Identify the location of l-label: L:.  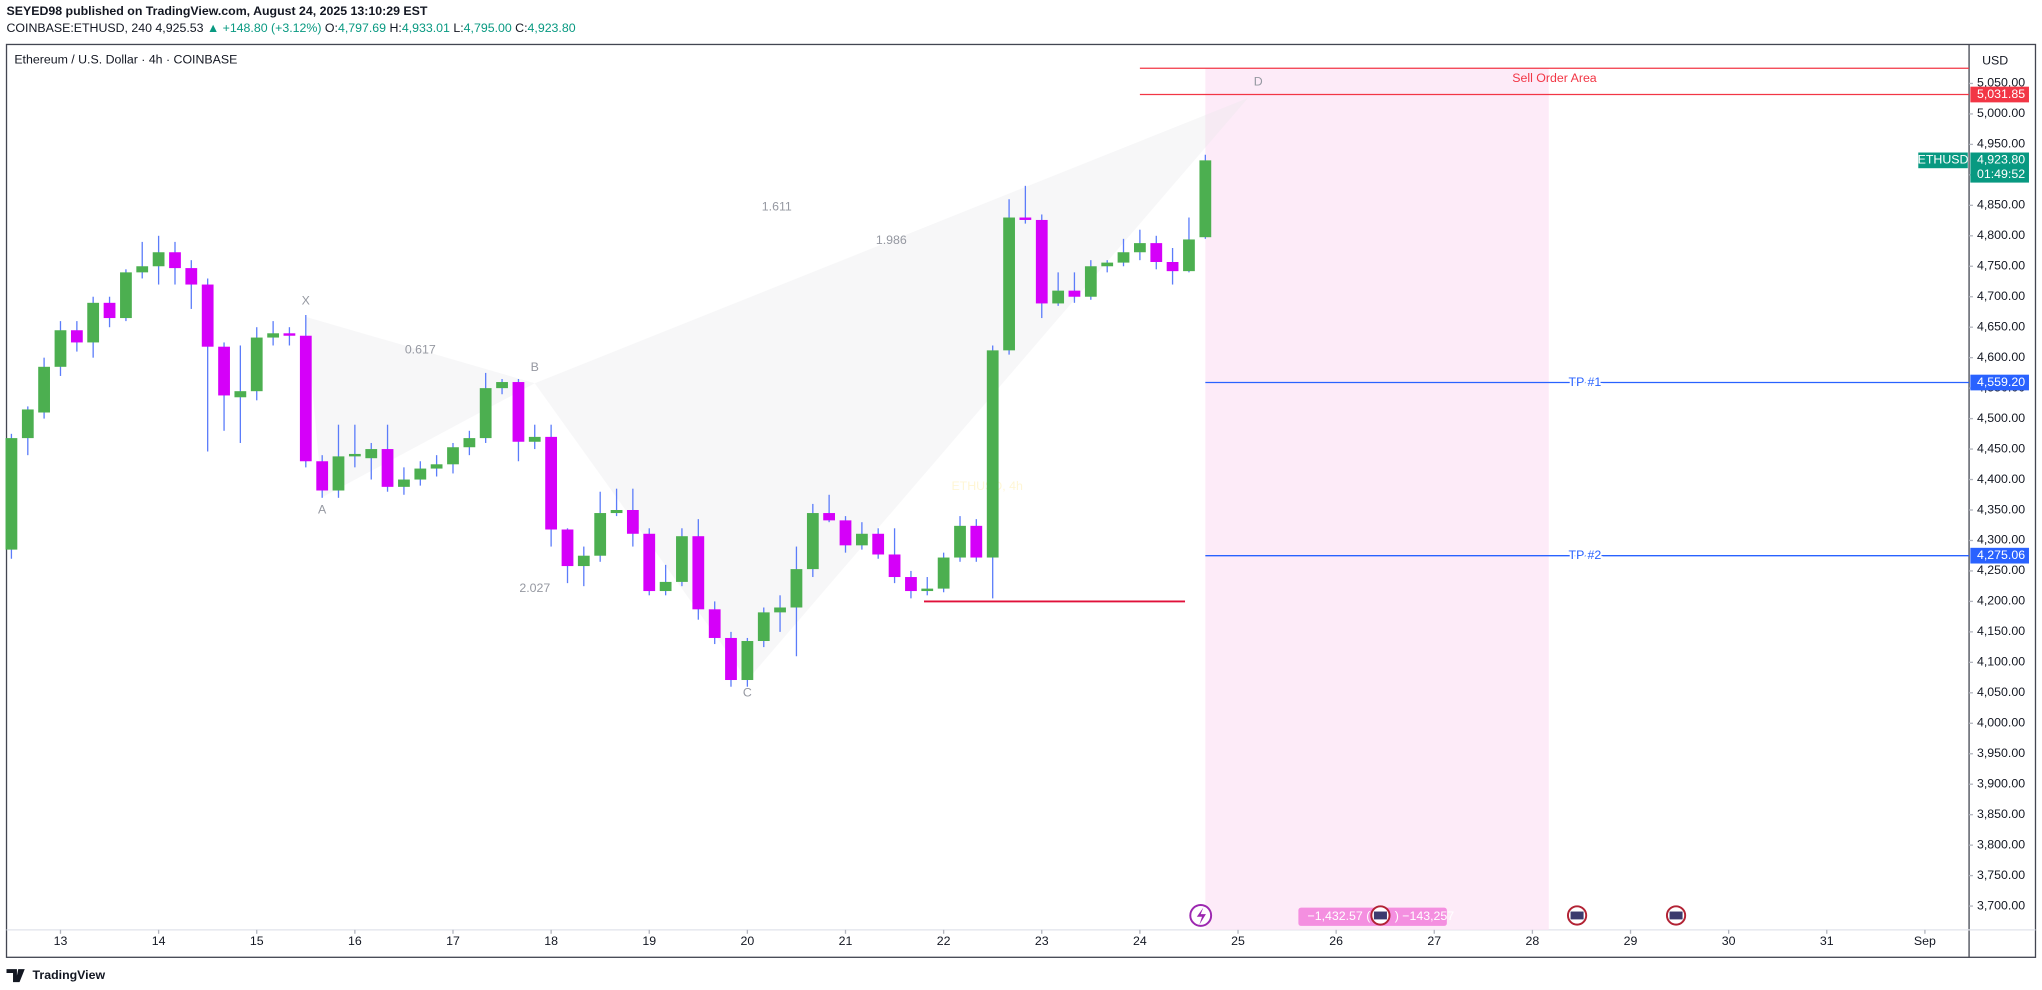
(458, 28).